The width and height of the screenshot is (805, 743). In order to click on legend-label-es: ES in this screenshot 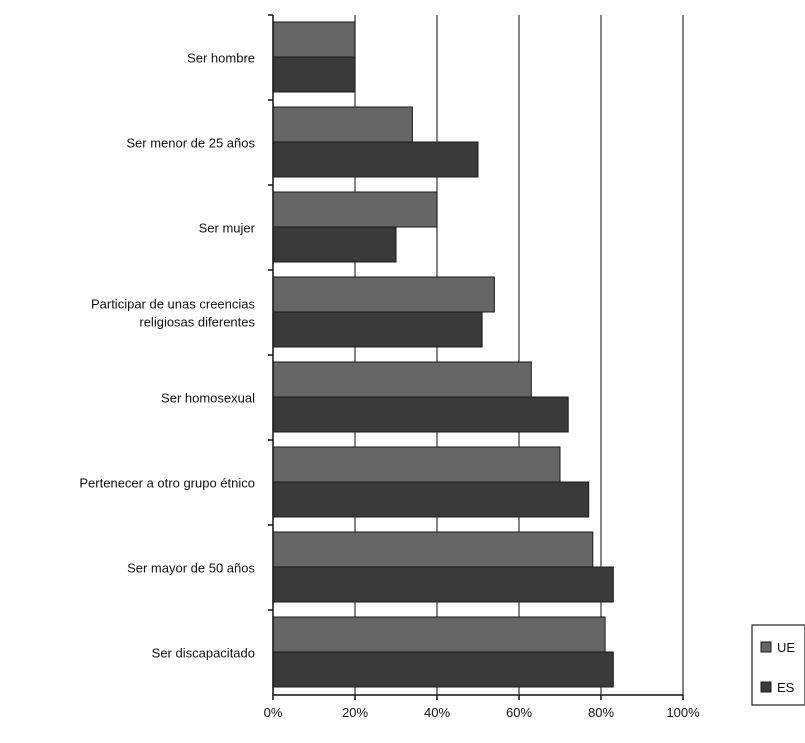, I will do `click(786, 687)`.